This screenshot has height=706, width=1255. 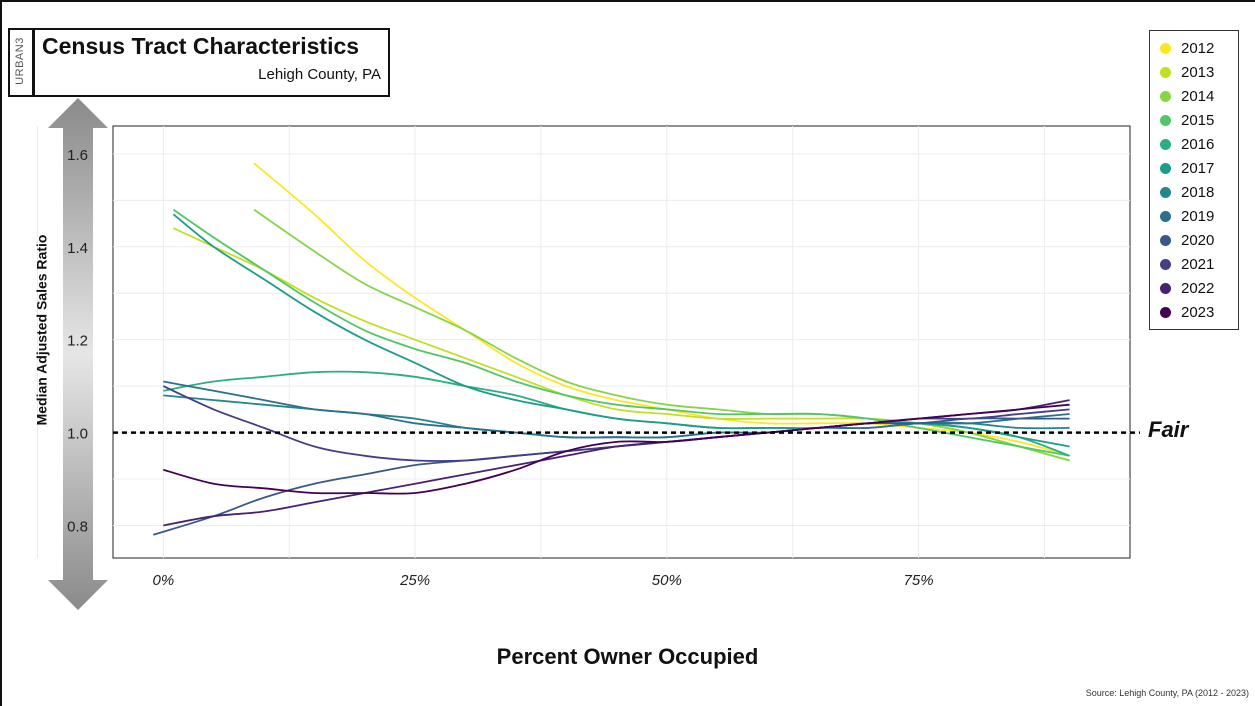 What do you see at coordinates (1167, 693) in the screenshot?
I see `source-note: Source: Lehigh County, PA (2012 - 2023)` at bounding box center [1167, 693].